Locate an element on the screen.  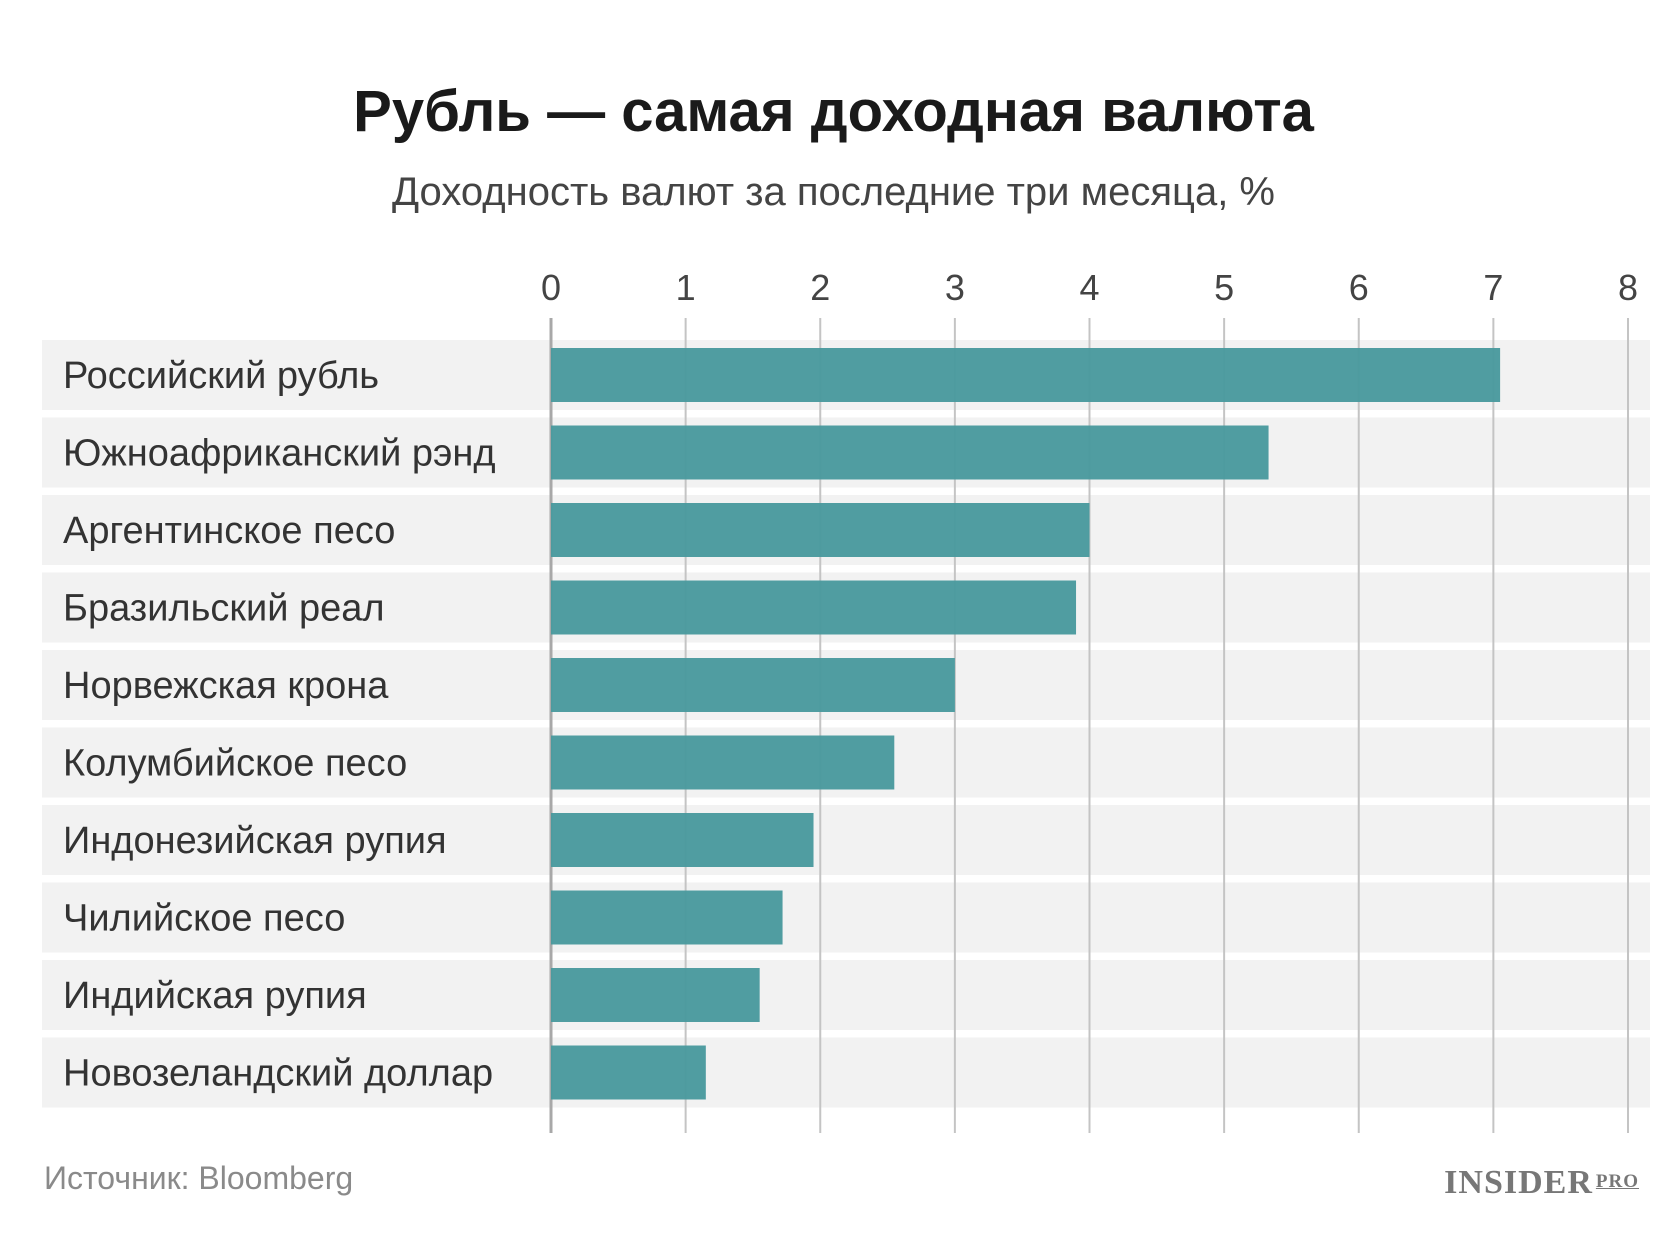
category-label: Индийская рупия is located at coordinates (215, 996).